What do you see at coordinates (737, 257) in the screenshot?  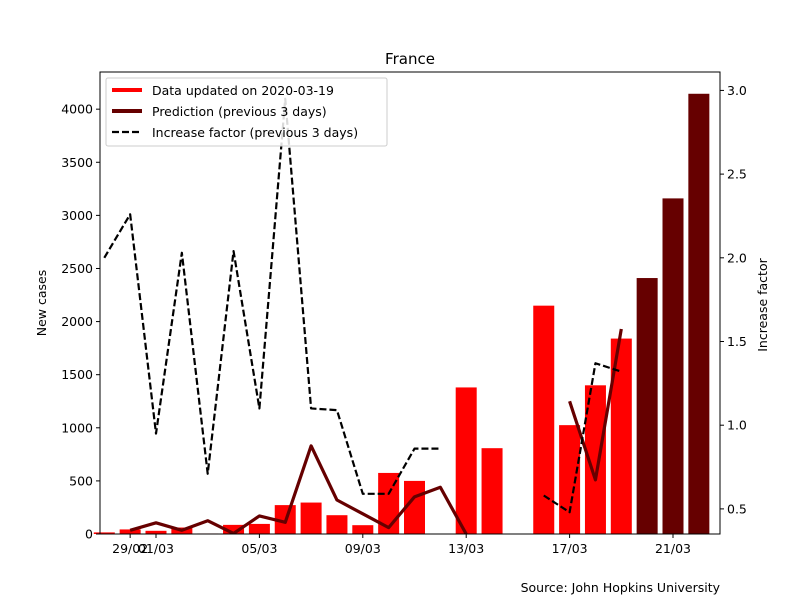 I see `y2-tick-label: 2.0` at bounding box center [737, 257].